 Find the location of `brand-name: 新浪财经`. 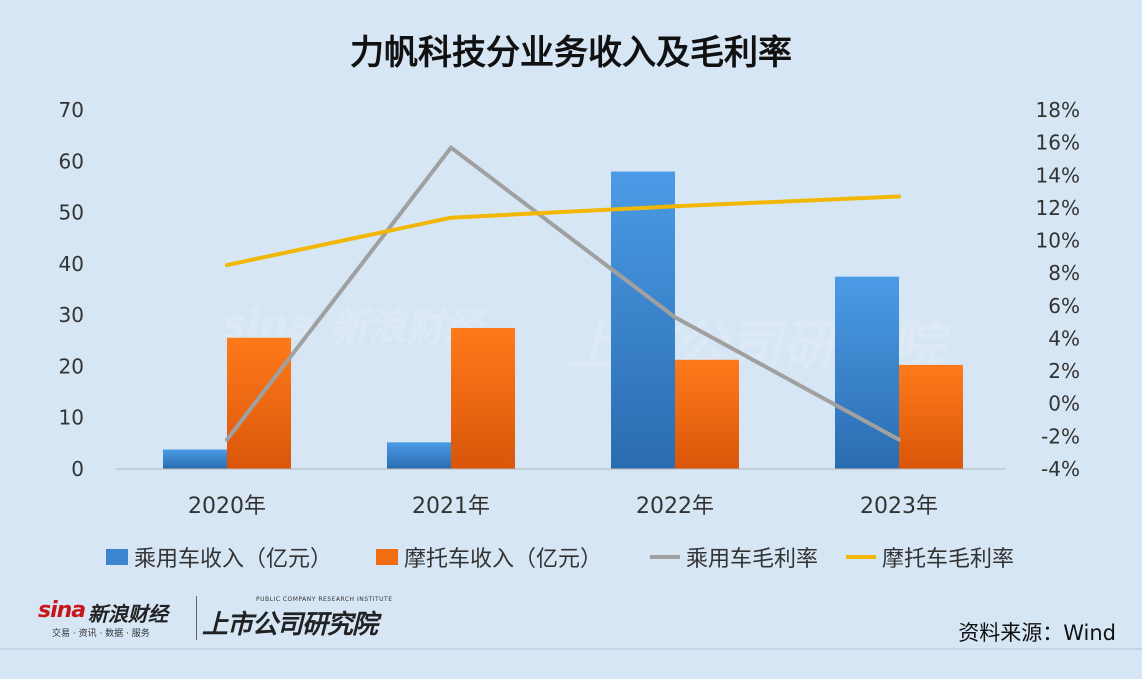

brand-name: 新浪财经 is located at coordinates (128, 614).